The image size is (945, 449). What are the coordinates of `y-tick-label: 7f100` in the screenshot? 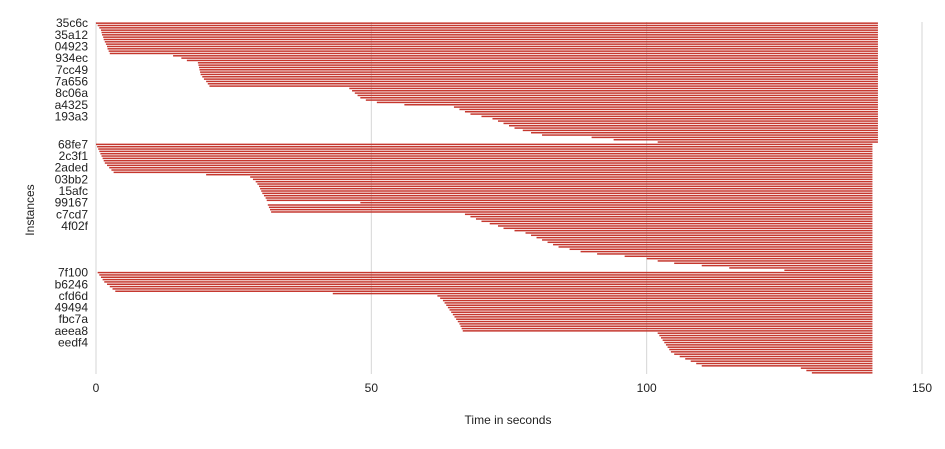 It's located at (73, 273).